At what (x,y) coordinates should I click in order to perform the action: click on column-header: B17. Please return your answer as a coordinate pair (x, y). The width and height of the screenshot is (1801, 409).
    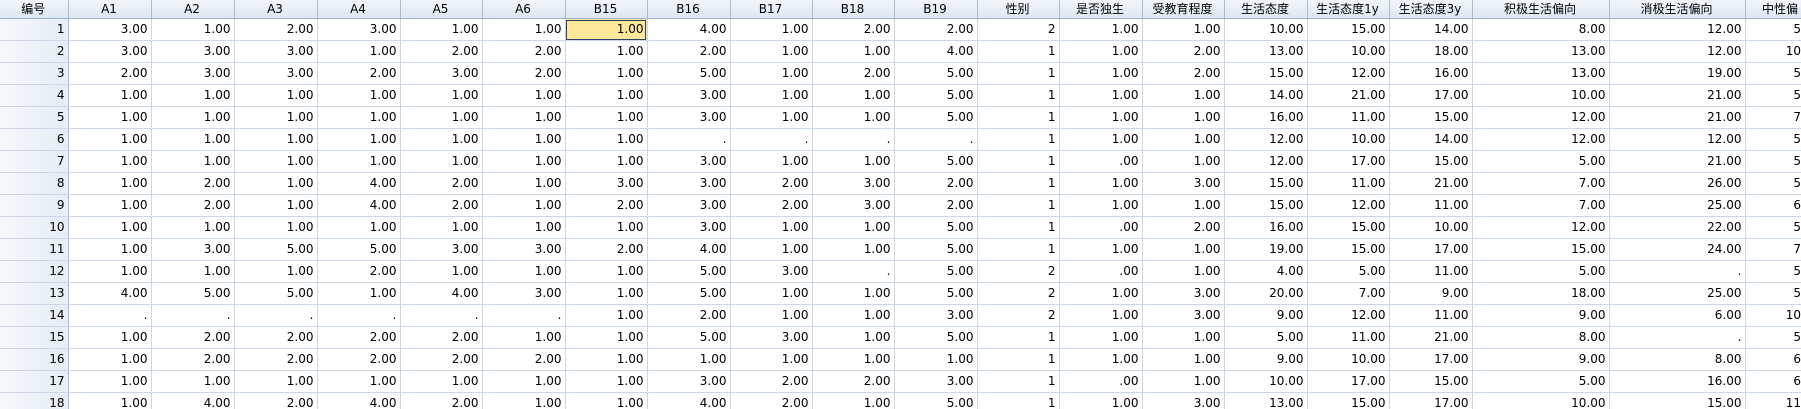
    Looking at the image, I should click on (771, 9).